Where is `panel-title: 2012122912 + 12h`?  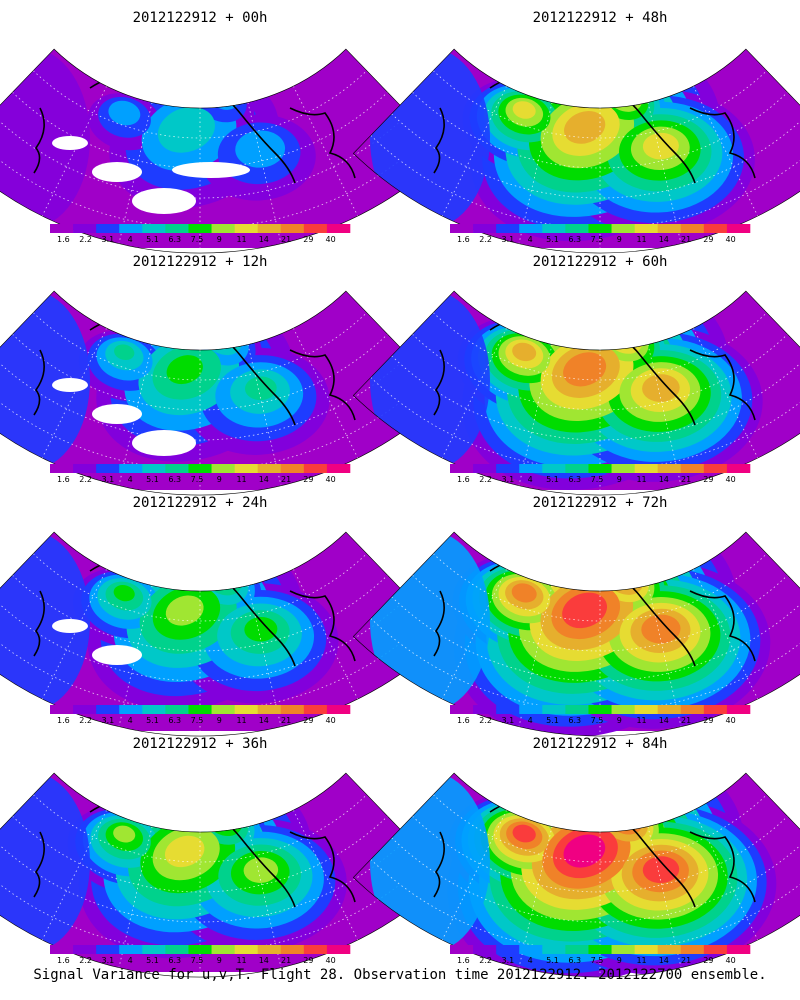 panel-title: 2012122912 + 12h is located at coordinates (200, 262).